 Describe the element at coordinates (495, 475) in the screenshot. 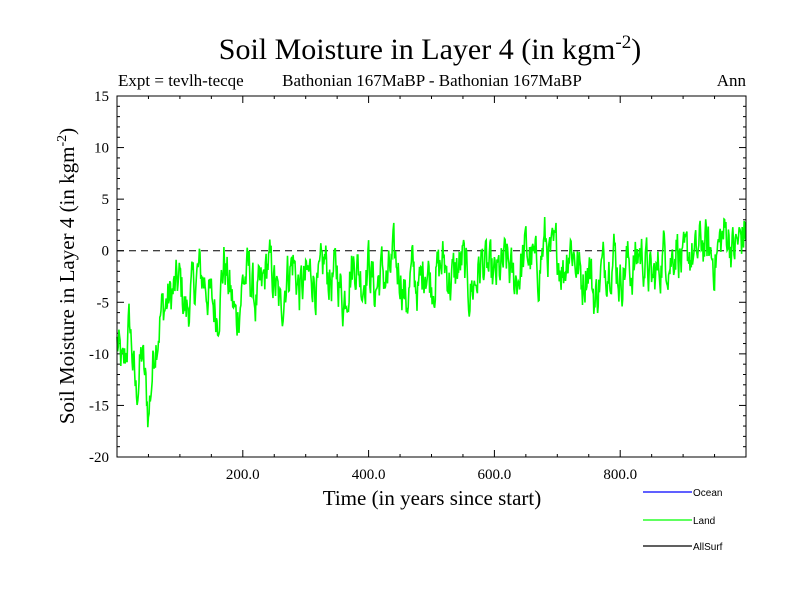

I see `x-tick-label: 600.0` at that location.